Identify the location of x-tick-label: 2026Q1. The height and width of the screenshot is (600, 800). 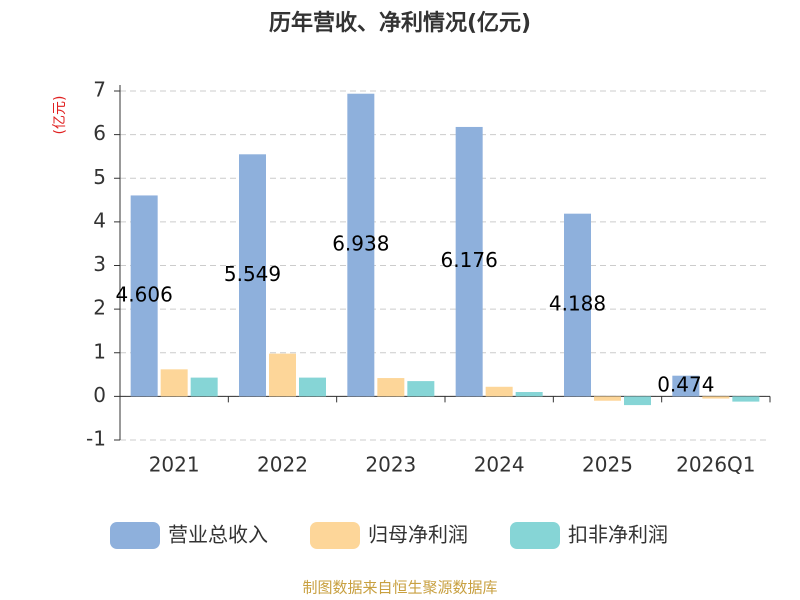
(715, 465).